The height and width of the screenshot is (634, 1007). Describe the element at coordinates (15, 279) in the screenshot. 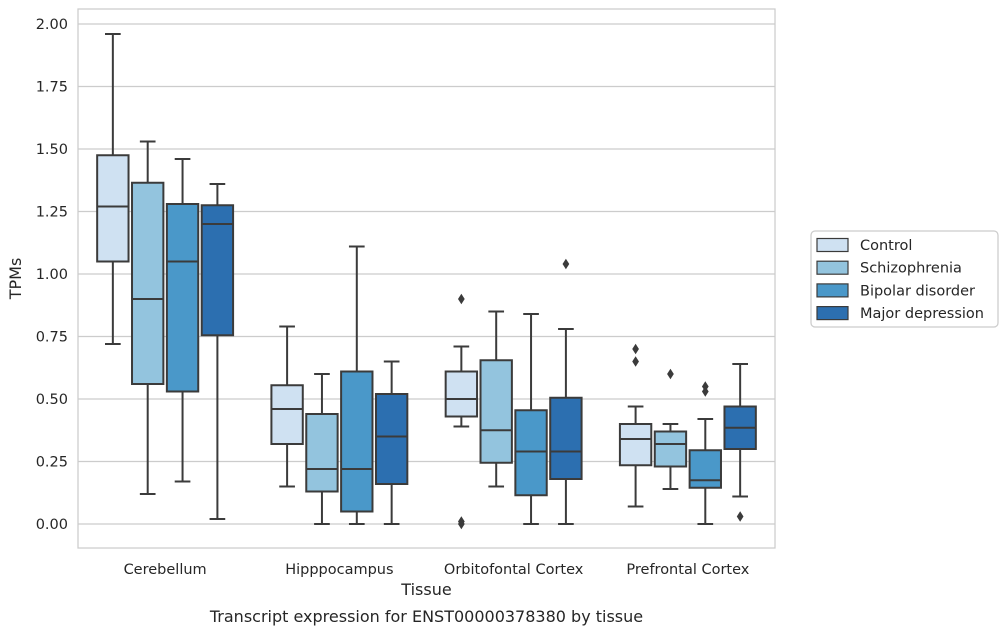

I see `y-axis-label: TPMs` at that location.